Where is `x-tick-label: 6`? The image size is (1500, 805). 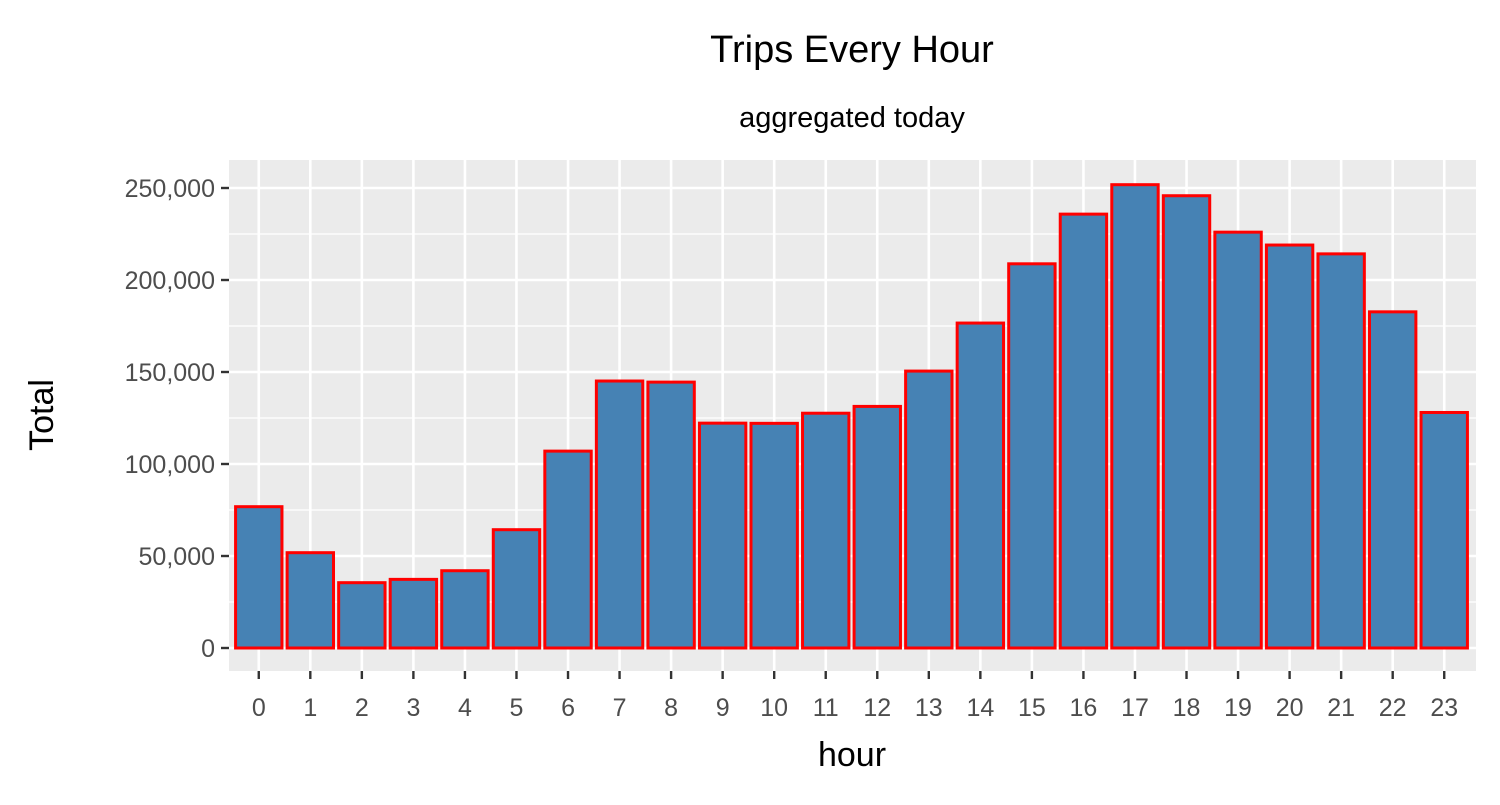
x-tick-label: 6 is located at coordinates (568, 708).